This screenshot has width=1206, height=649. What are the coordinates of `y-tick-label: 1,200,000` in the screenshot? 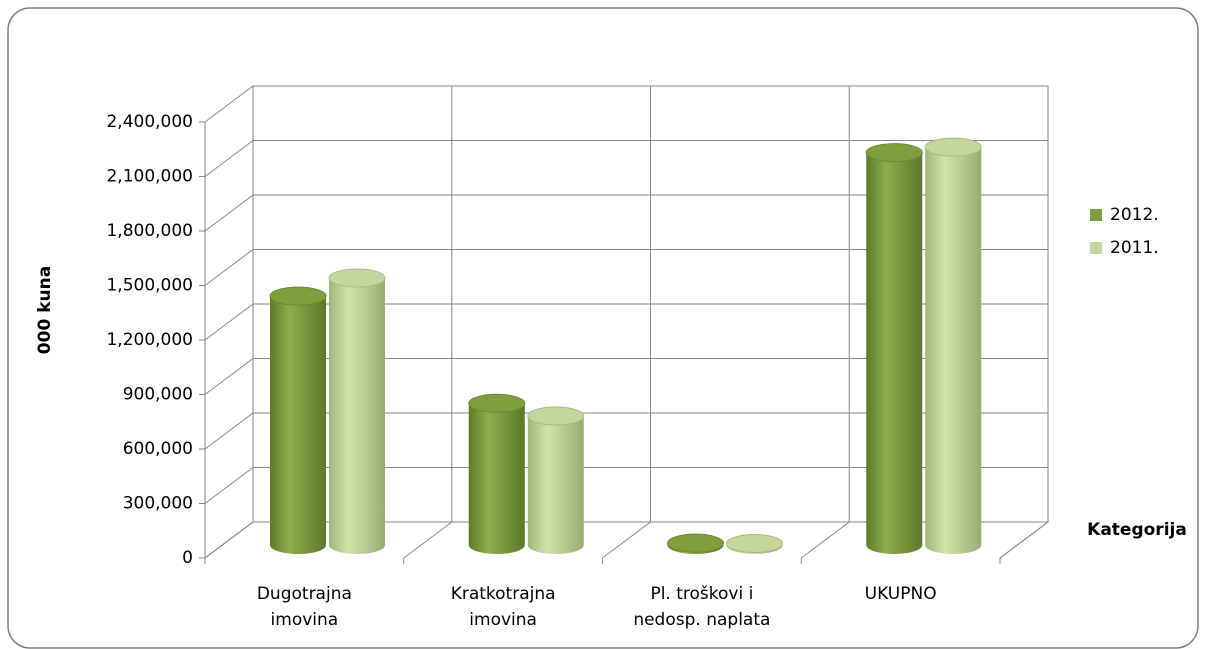 It's located at (149, 340).